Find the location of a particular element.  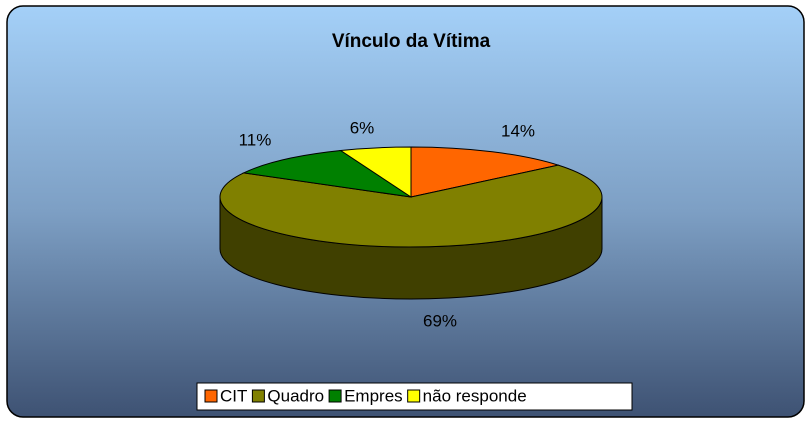

chart-title: Vínculo da Vítima is located at coordinates (411, 41).